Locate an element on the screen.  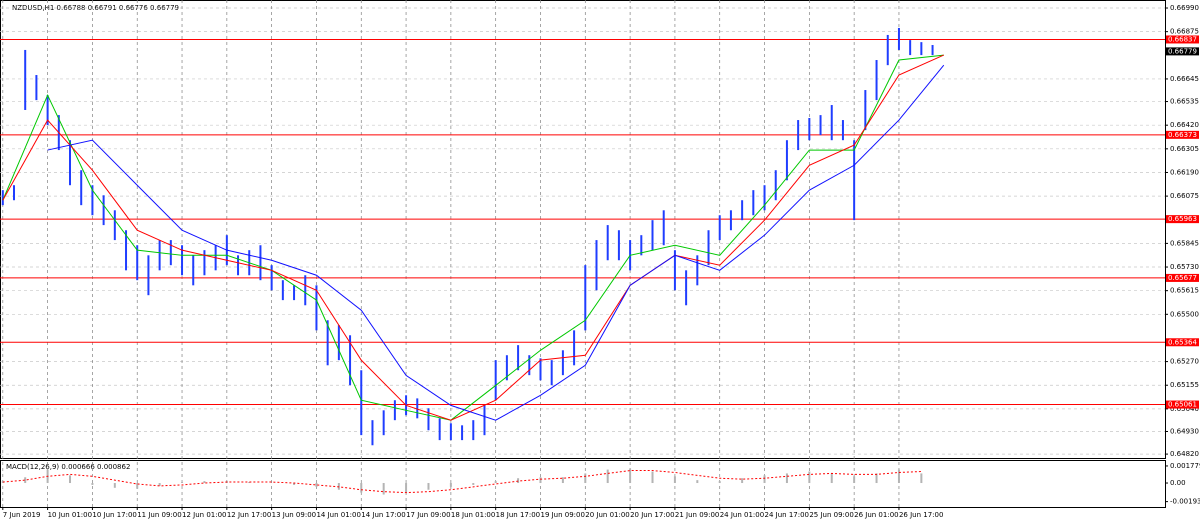
y-tick-label: 0.66875 is located at coordinates (1184, 32).